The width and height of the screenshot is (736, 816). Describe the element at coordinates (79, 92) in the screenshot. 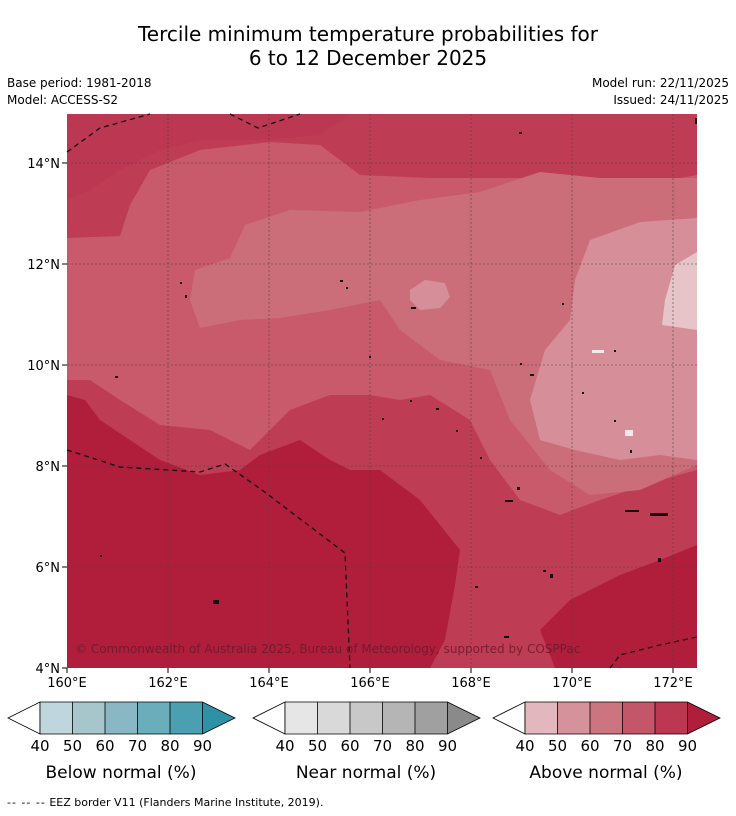

I see `meta-left: Base period: 1981-2018 Model: ACCESS-S2` at that location.